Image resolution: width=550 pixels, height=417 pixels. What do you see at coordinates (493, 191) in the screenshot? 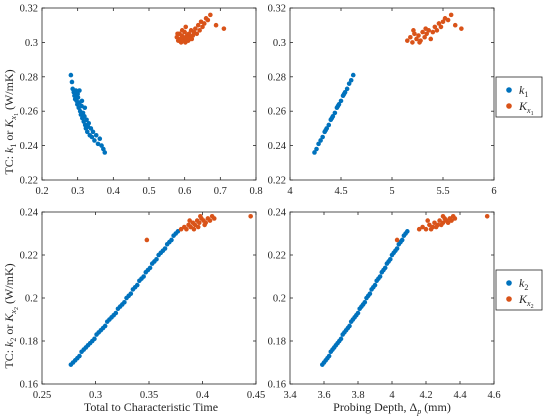
I see `x-tick-label: 6` at bounding box center [493, 191].